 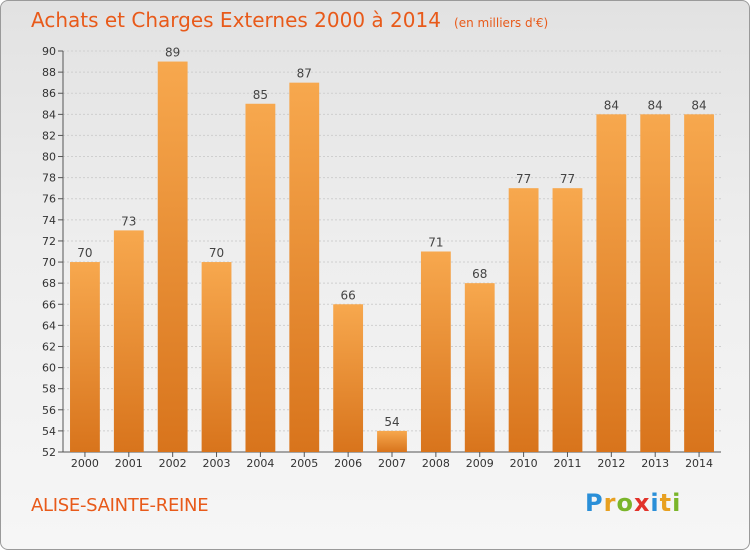 What do you see at coordinates (501, 23) in the screenshot?
I see `chart-unit: (en milliers d'€)` at bounding box center [501, 23].